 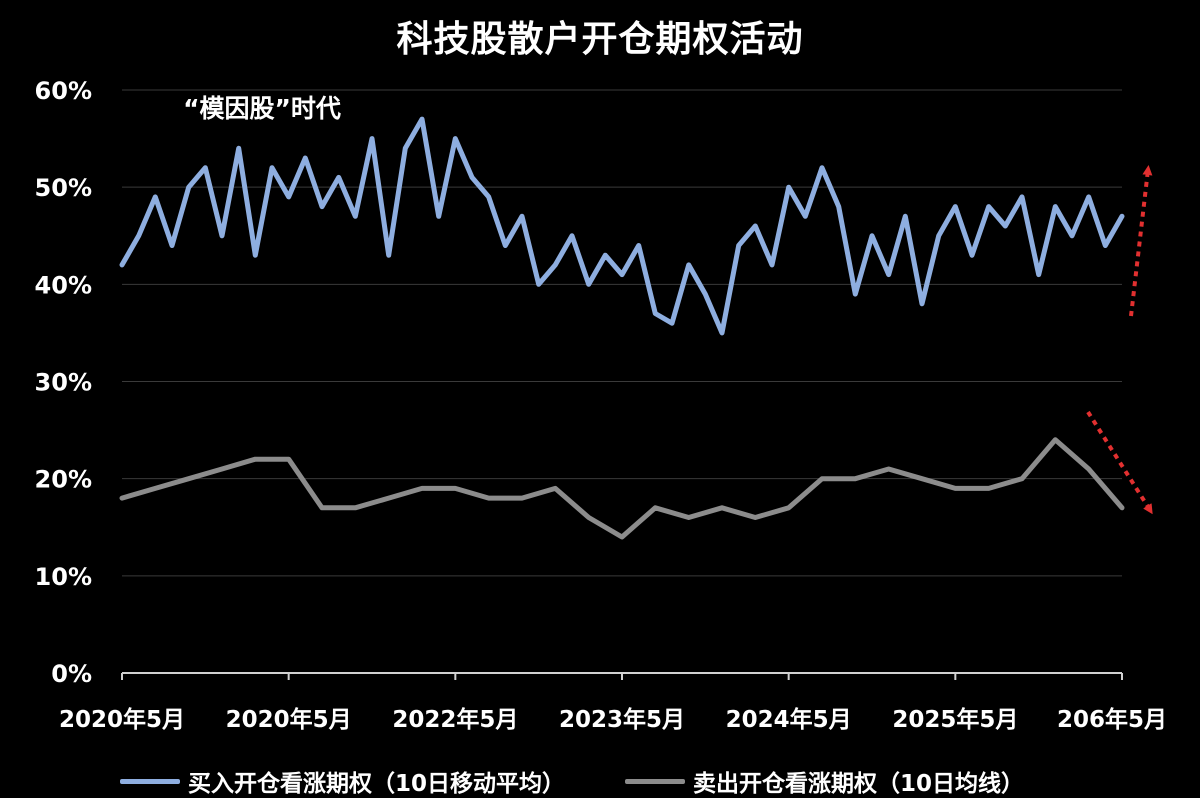 I want to click on legend-item-buy: 买入开仓看涨期权（10日移动平均）, so click(x=342, y=781).